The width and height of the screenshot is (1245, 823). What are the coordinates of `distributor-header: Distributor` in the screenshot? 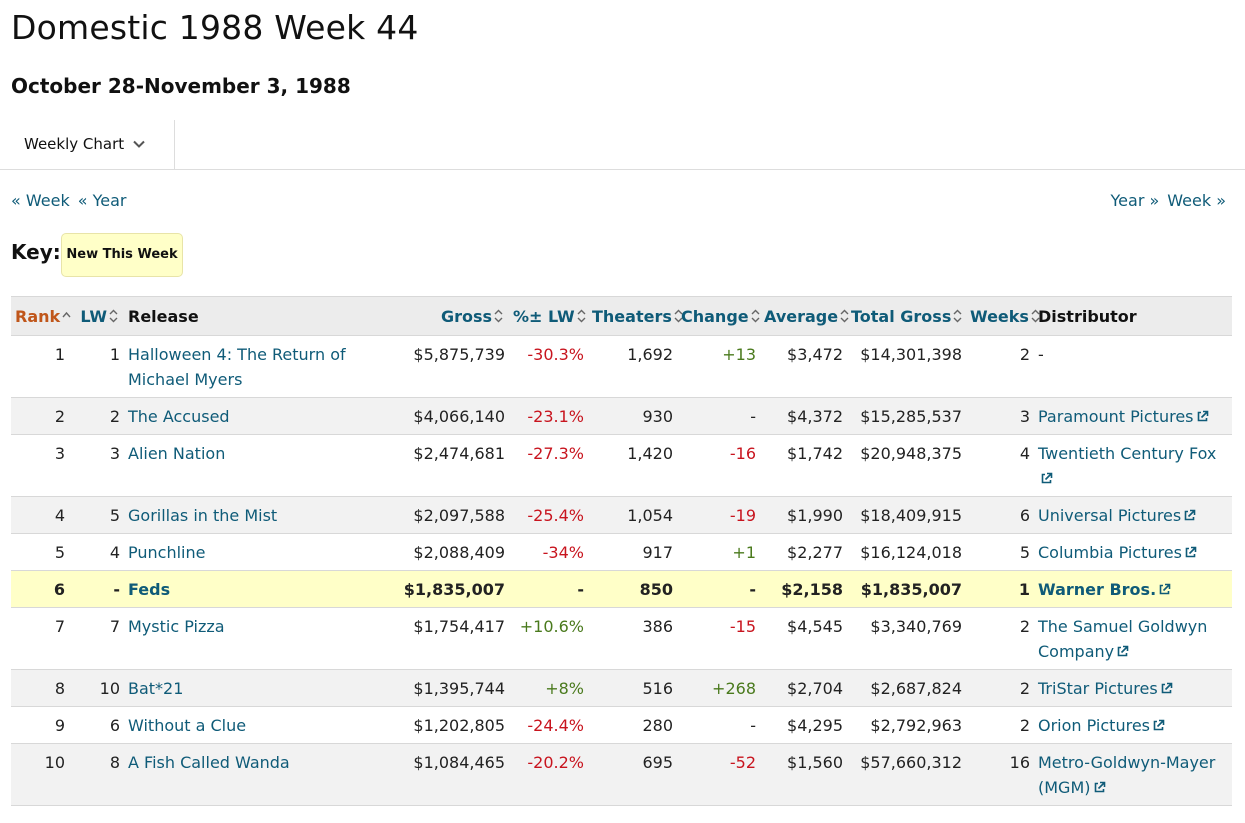 It's located at (1133, 316).